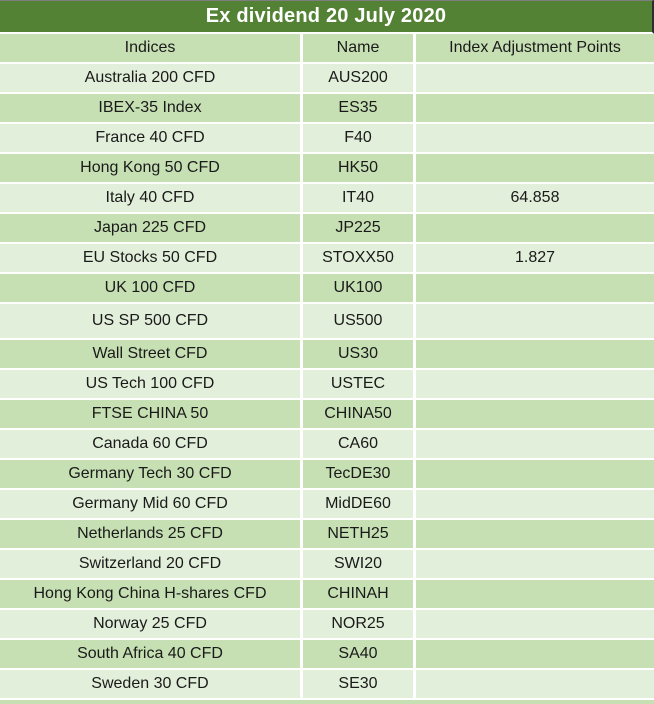 This screenshot has width=654, height=704. I want to click on cell-indices: South Africa 40 CFD, so click(150, 654).